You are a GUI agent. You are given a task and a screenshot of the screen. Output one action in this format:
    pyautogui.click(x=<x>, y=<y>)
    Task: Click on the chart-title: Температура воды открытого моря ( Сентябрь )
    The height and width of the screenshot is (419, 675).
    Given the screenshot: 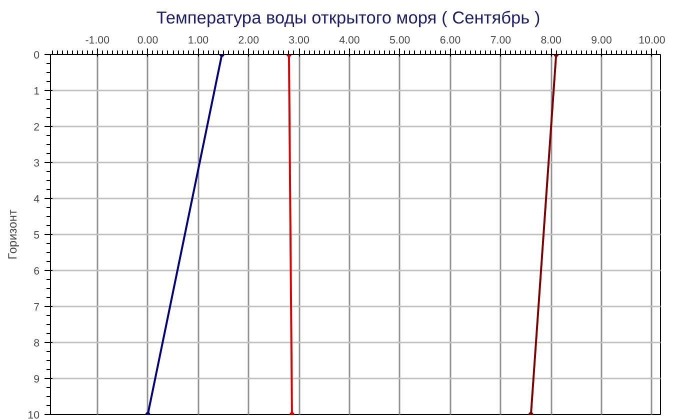 What is the action you would take?
    pyautogui.click(x=348, y=18)
    